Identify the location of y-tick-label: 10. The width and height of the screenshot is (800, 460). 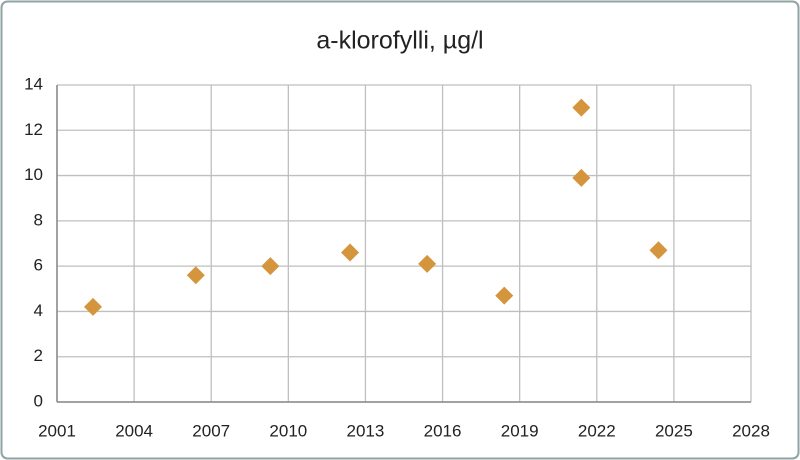
(33, 174).